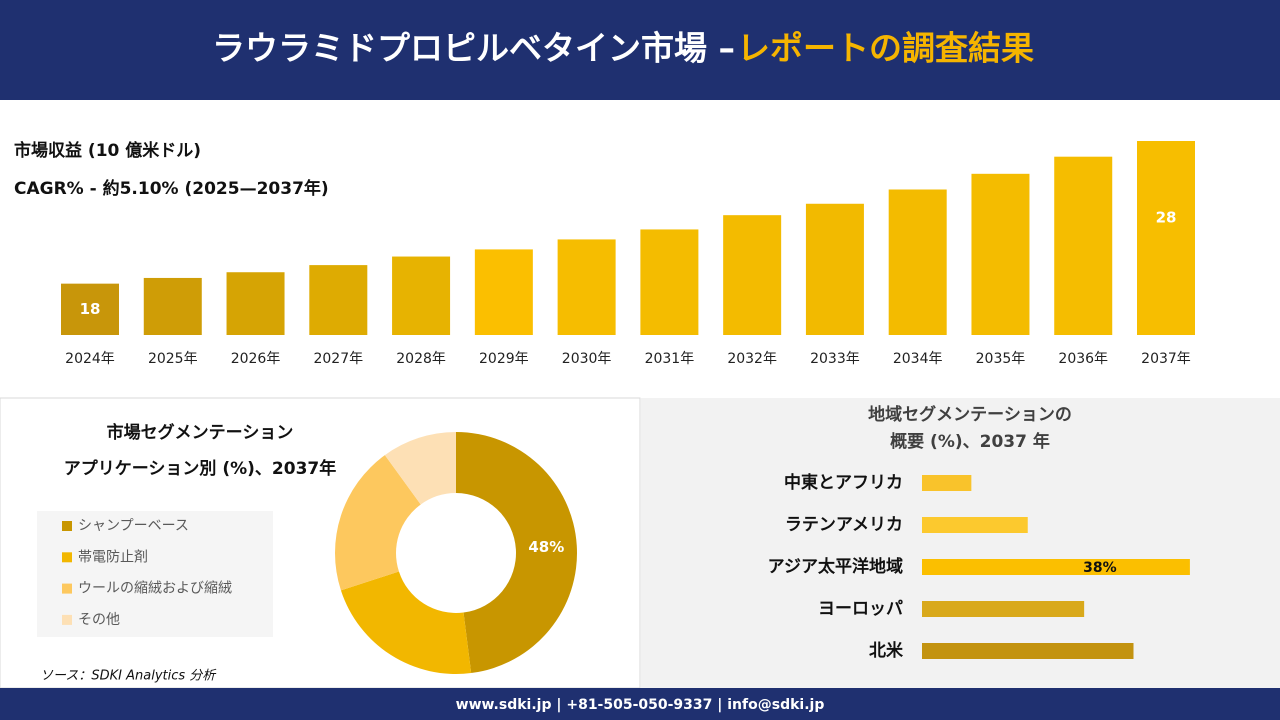 The image size is (1280, 720). I want to click on donut-title: アプリケーション別 (%)、2037年, so click(200, 468).